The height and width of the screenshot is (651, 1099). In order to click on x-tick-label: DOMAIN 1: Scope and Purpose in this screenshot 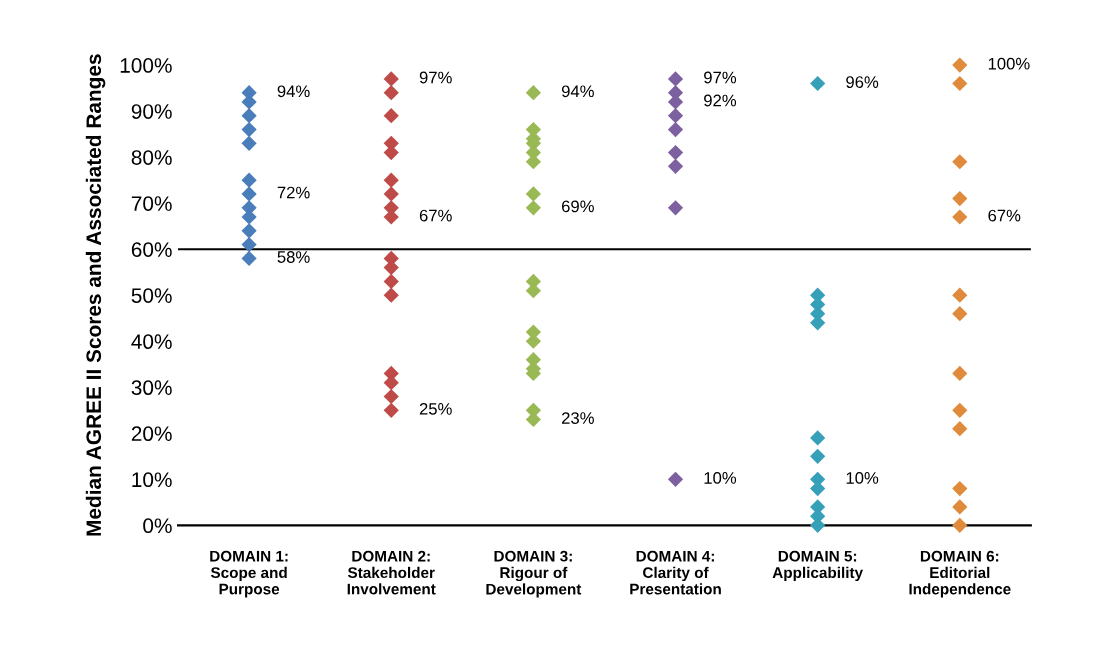, I will do `click(249, 574)`.